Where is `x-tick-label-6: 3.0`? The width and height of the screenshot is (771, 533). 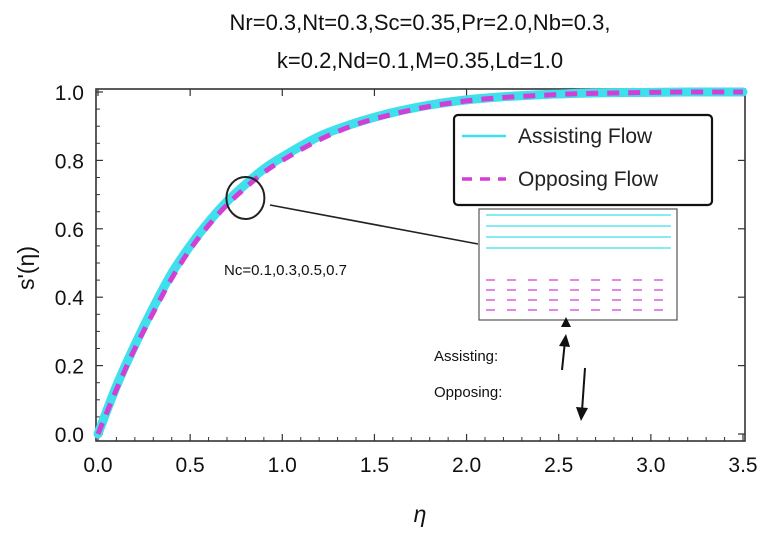
x-tick-label-6: 3.0 is located at coordinates (650, 465).